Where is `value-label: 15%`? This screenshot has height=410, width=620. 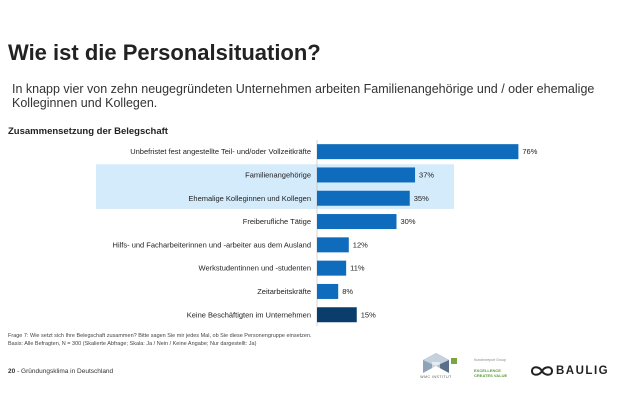
value-label: 15% is located at coordinates (368, 314).